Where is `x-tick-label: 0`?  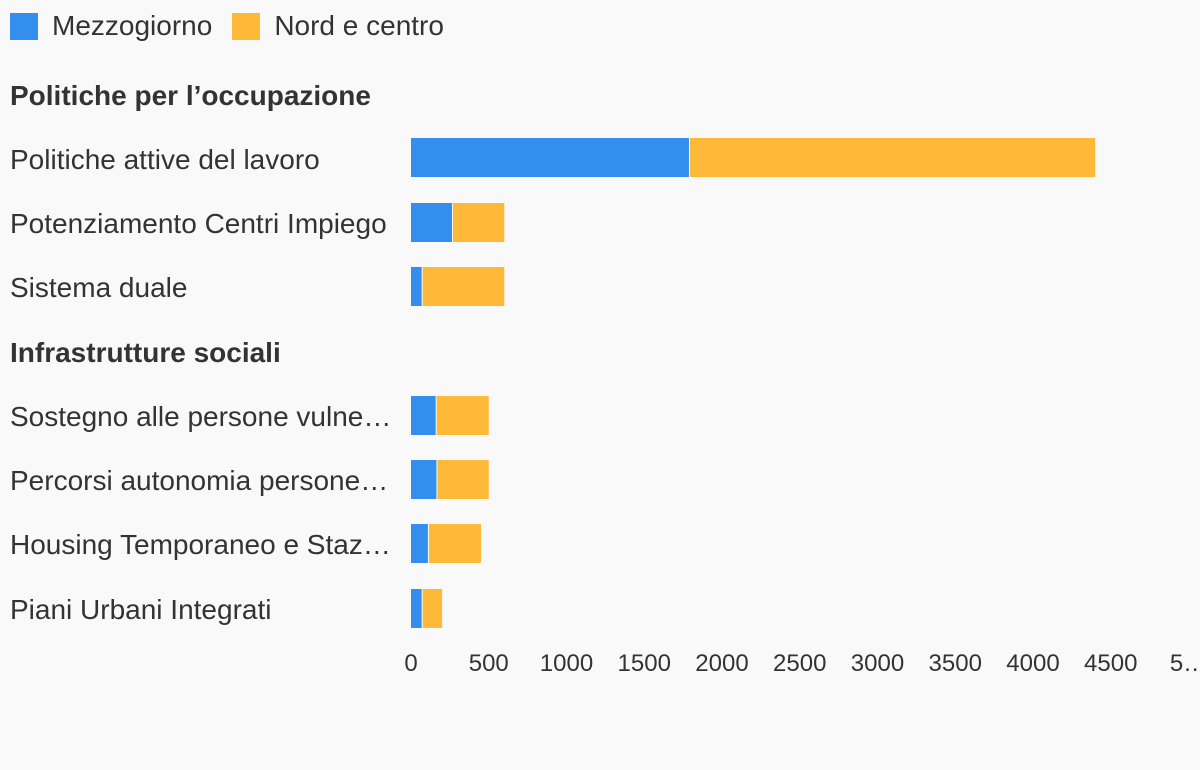
x-tick-label: 0 is located at coordinates (410, 663).